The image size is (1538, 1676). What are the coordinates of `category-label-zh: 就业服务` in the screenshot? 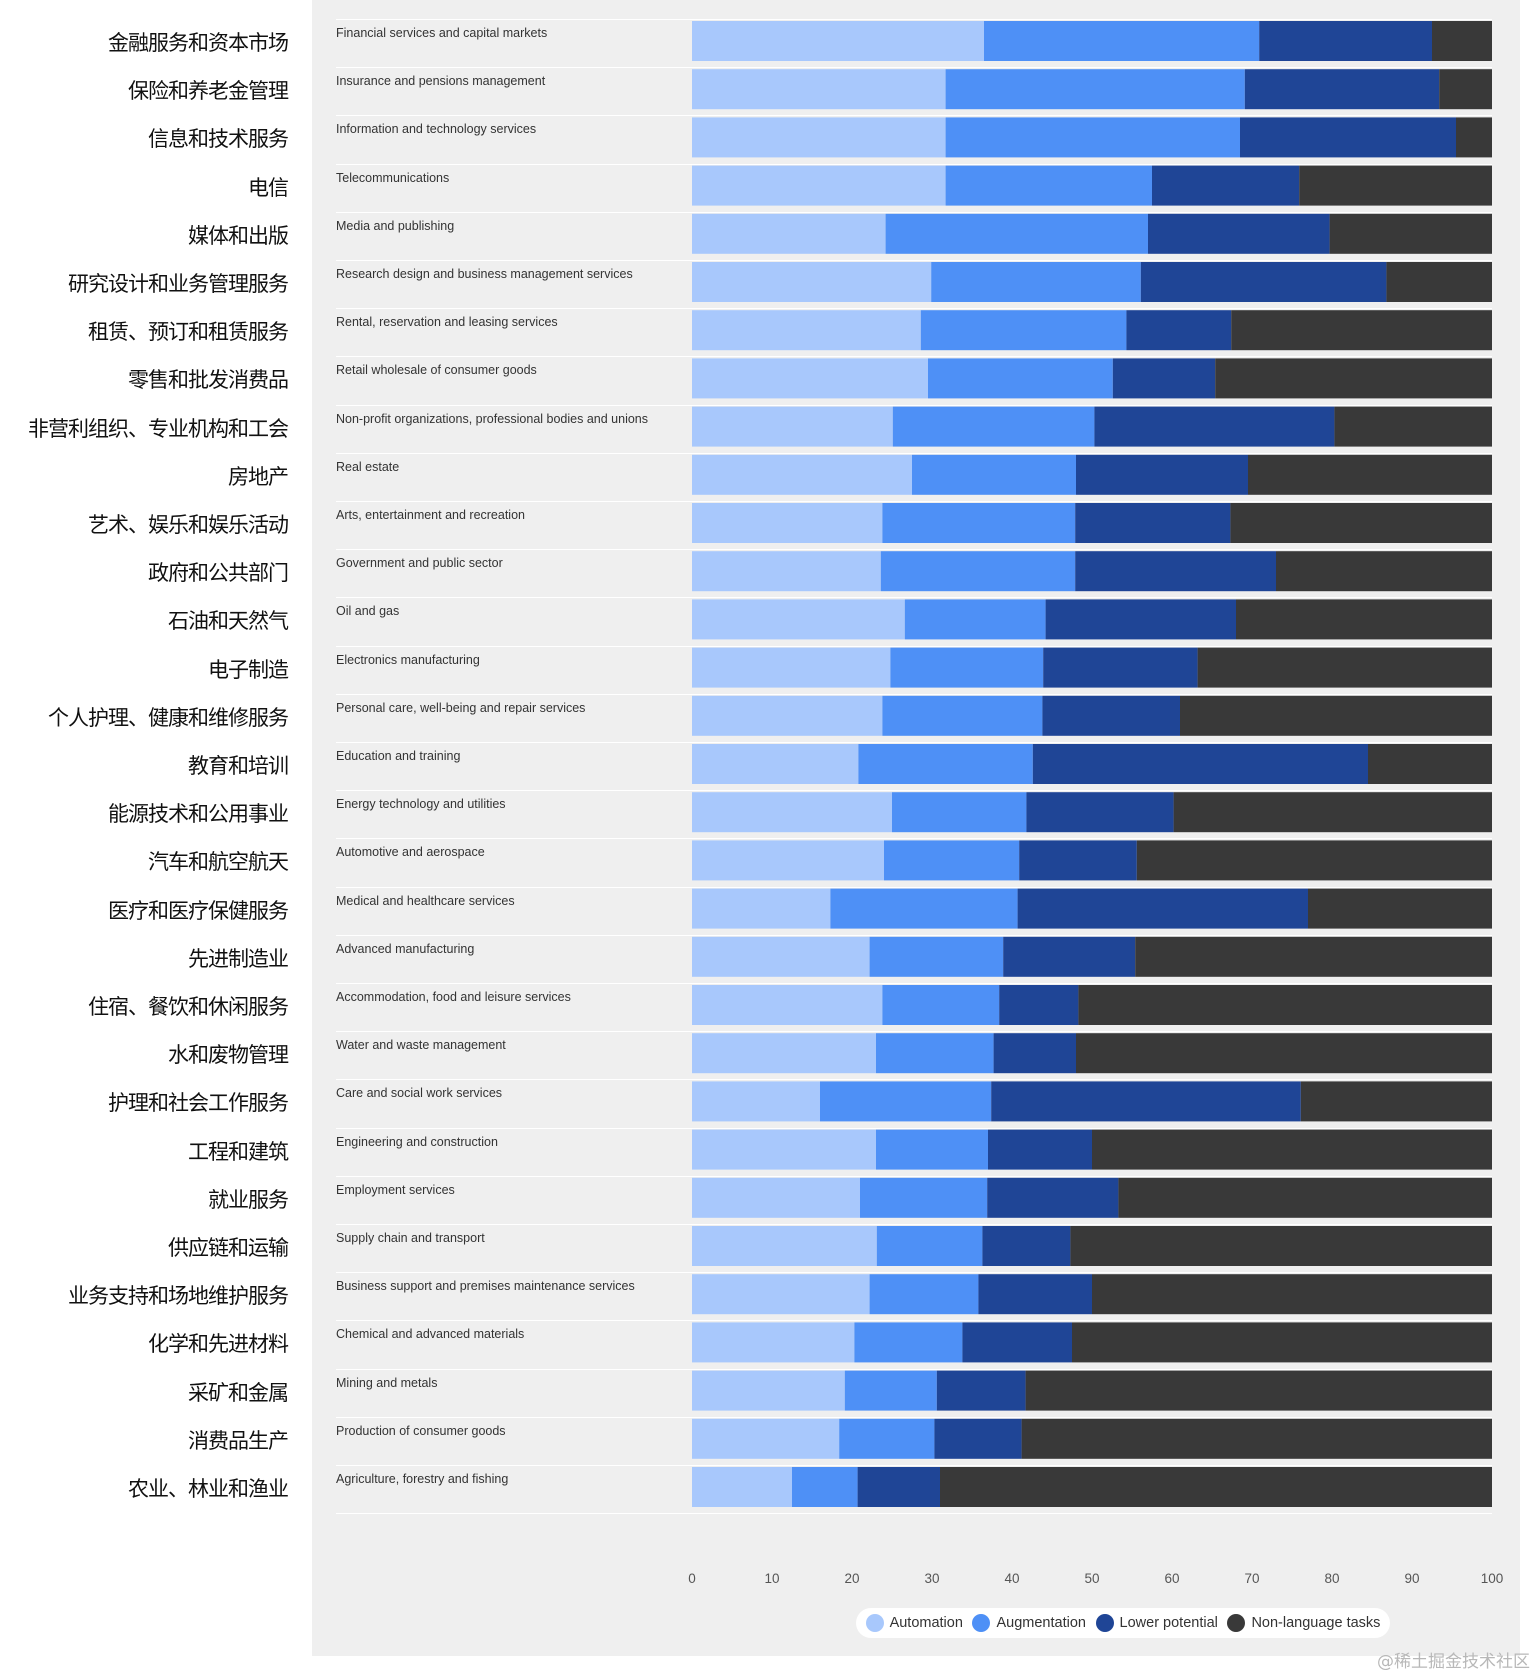 It's located at (248, 1199).